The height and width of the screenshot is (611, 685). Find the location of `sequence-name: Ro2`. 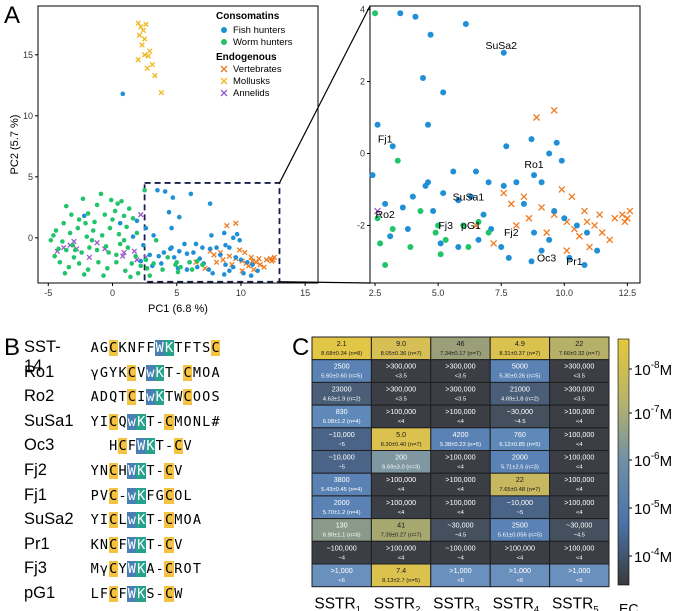

sequence-name: Ro2 is located at coordinates (39, 396).